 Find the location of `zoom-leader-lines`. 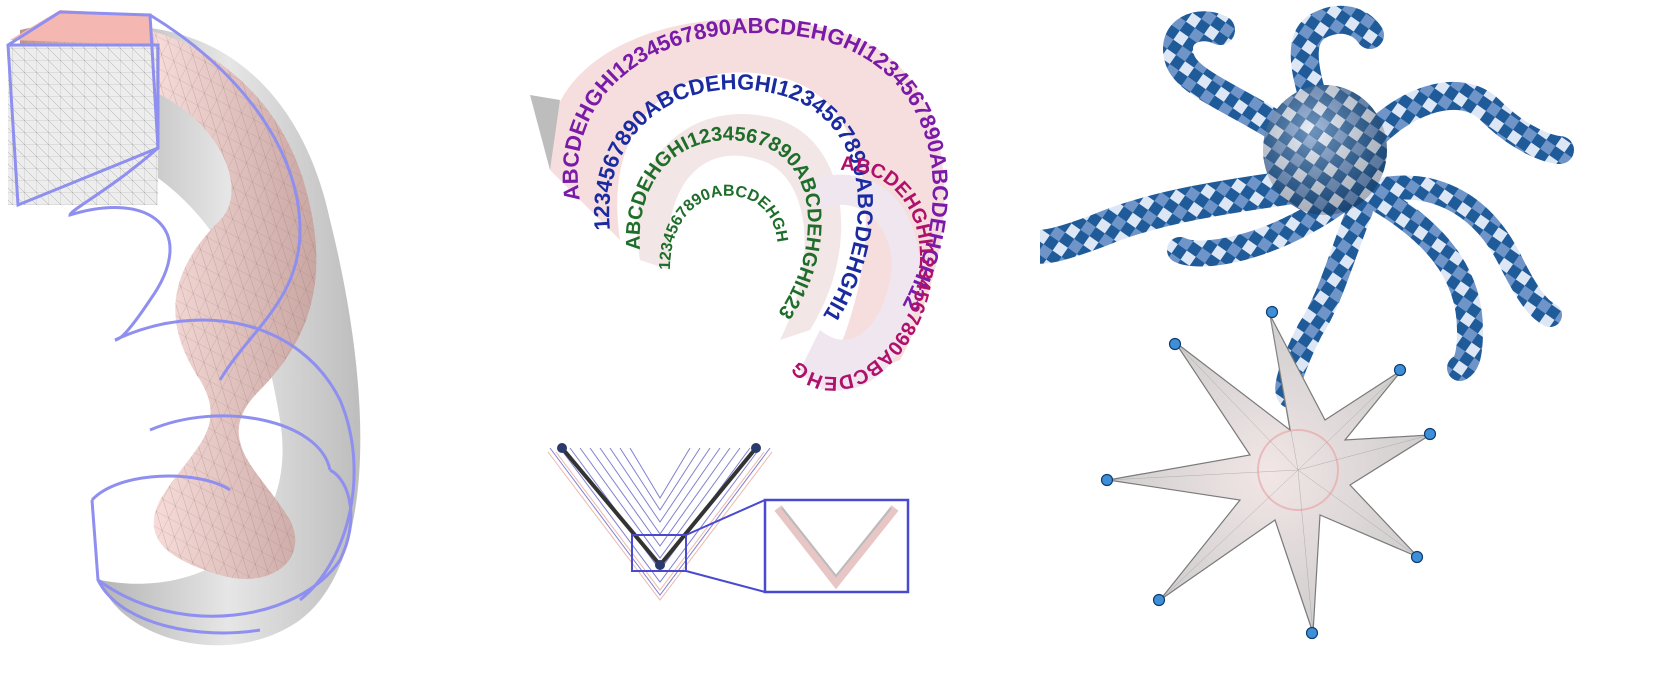

zoom-leader-lines is located at coordinates (725, 546).